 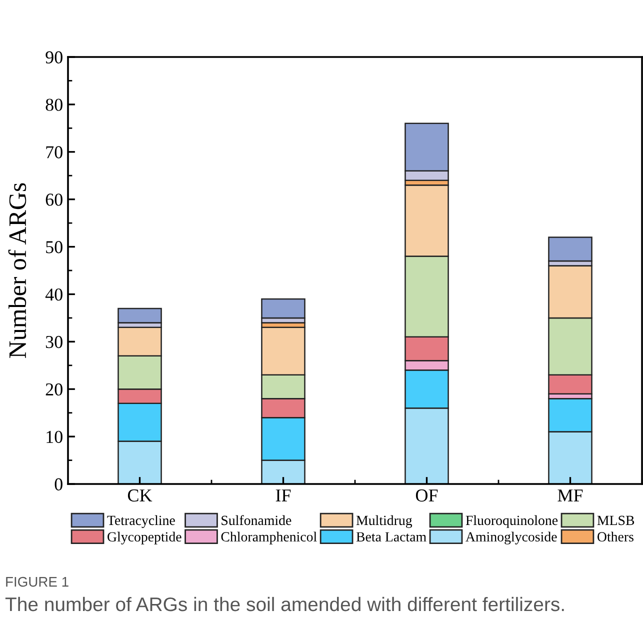 I want to click on y-tick-label: 80, so click(x=54, y=104).